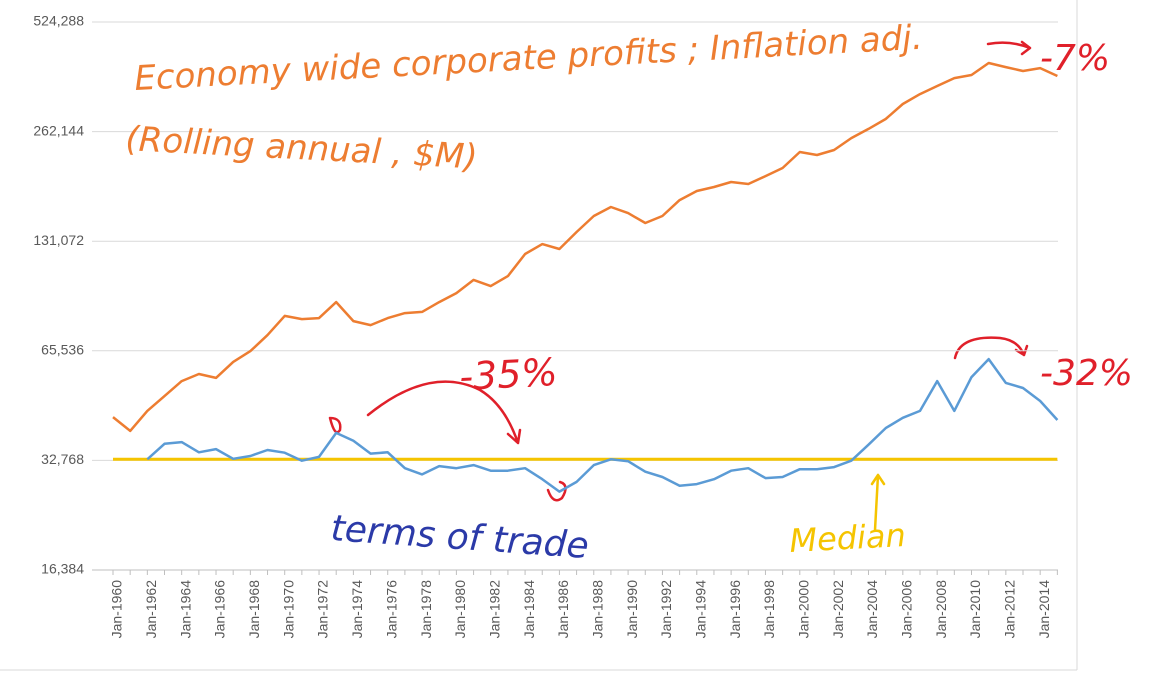 The image size is (1152, 674). I want to click on x-tick-label: Jan-2010, so click(975, 609).